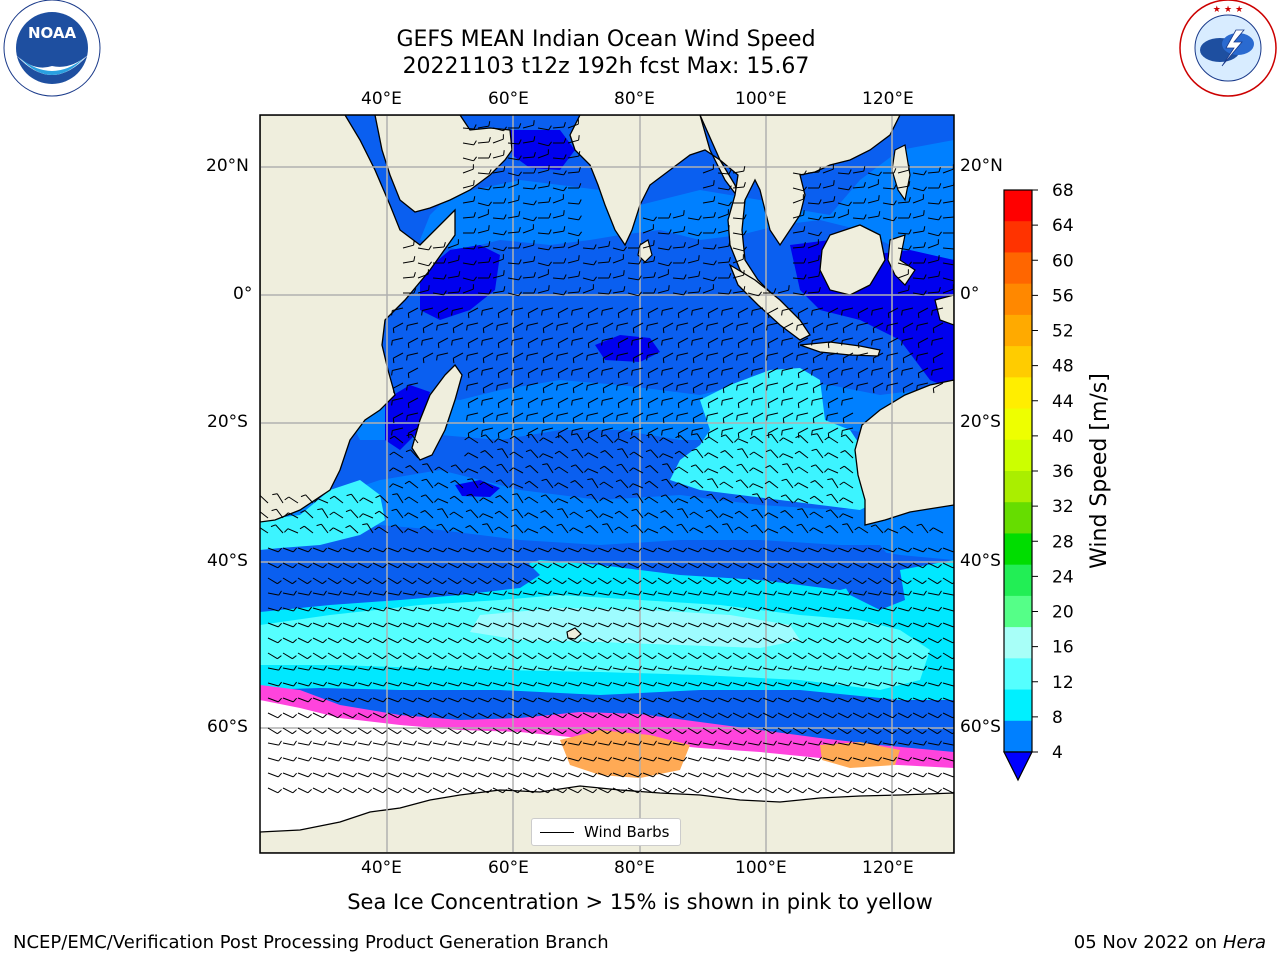  Describe the element at coordinates (557, 832) in the screenshot. I see `legend-barb-line-icon` at that location.